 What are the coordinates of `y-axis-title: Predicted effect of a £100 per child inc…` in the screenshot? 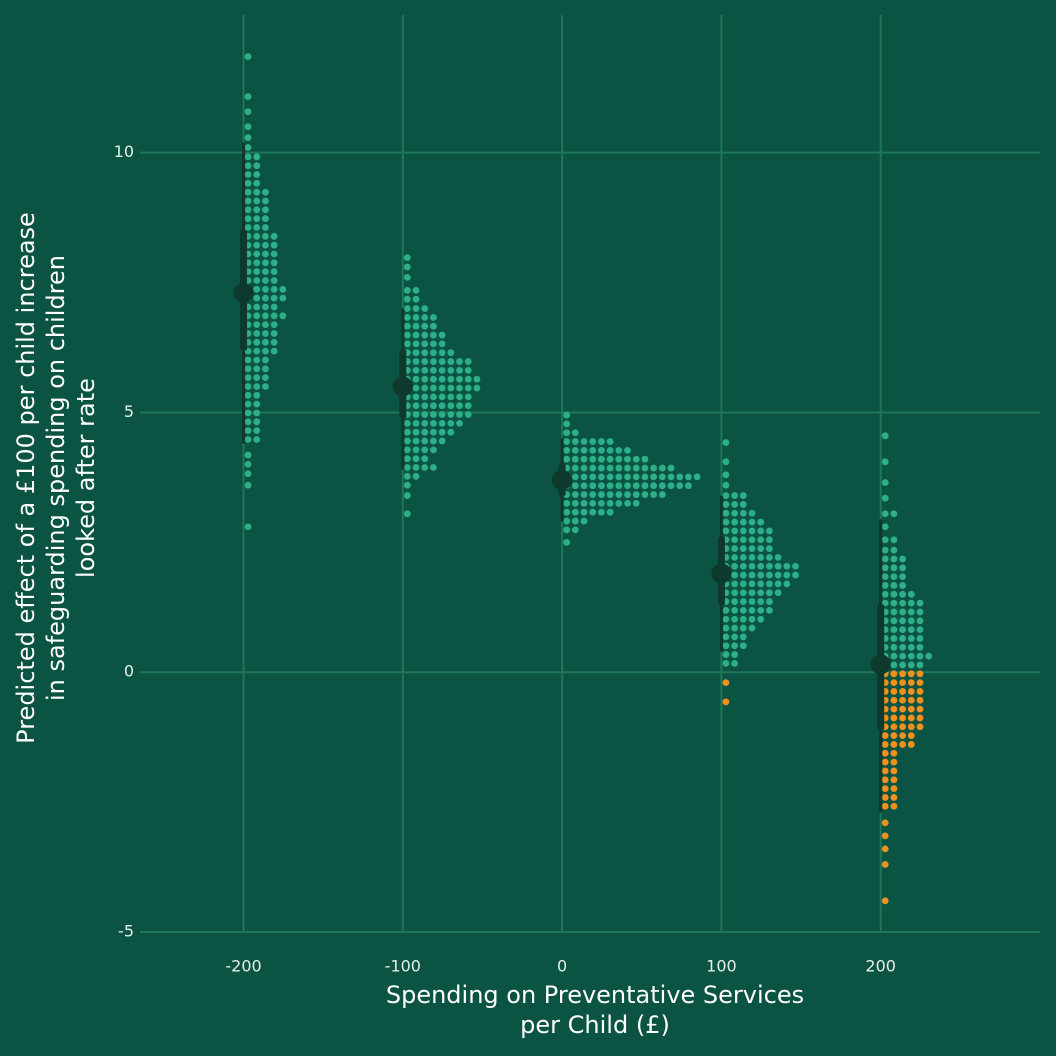 It's located at (26, 478).